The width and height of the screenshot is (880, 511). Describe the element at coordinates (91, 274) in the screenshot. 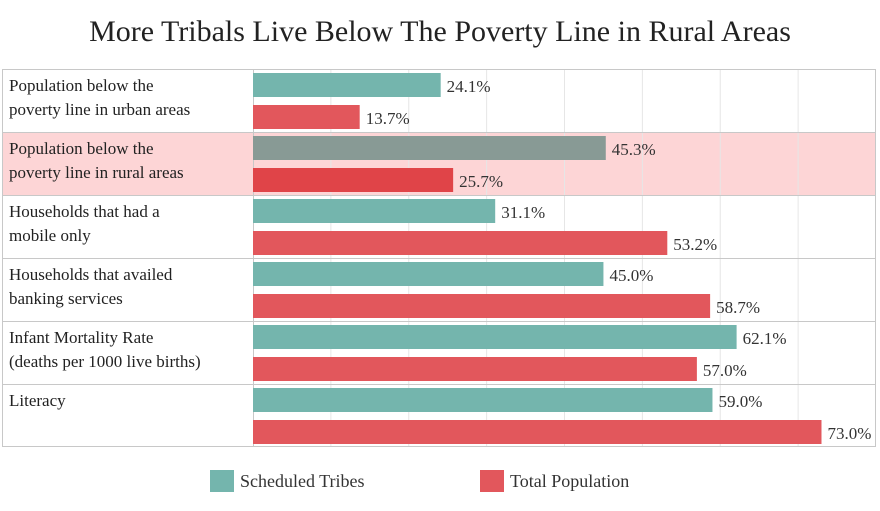

I see `category-label-line: Households that availed` at that location.